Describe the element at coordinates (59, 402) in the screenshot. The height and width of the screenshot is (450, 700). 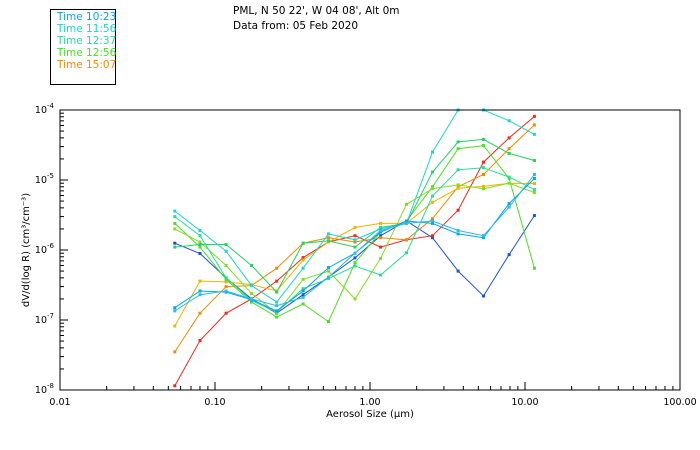
I see `x-tick-label: 0.01` at that location.